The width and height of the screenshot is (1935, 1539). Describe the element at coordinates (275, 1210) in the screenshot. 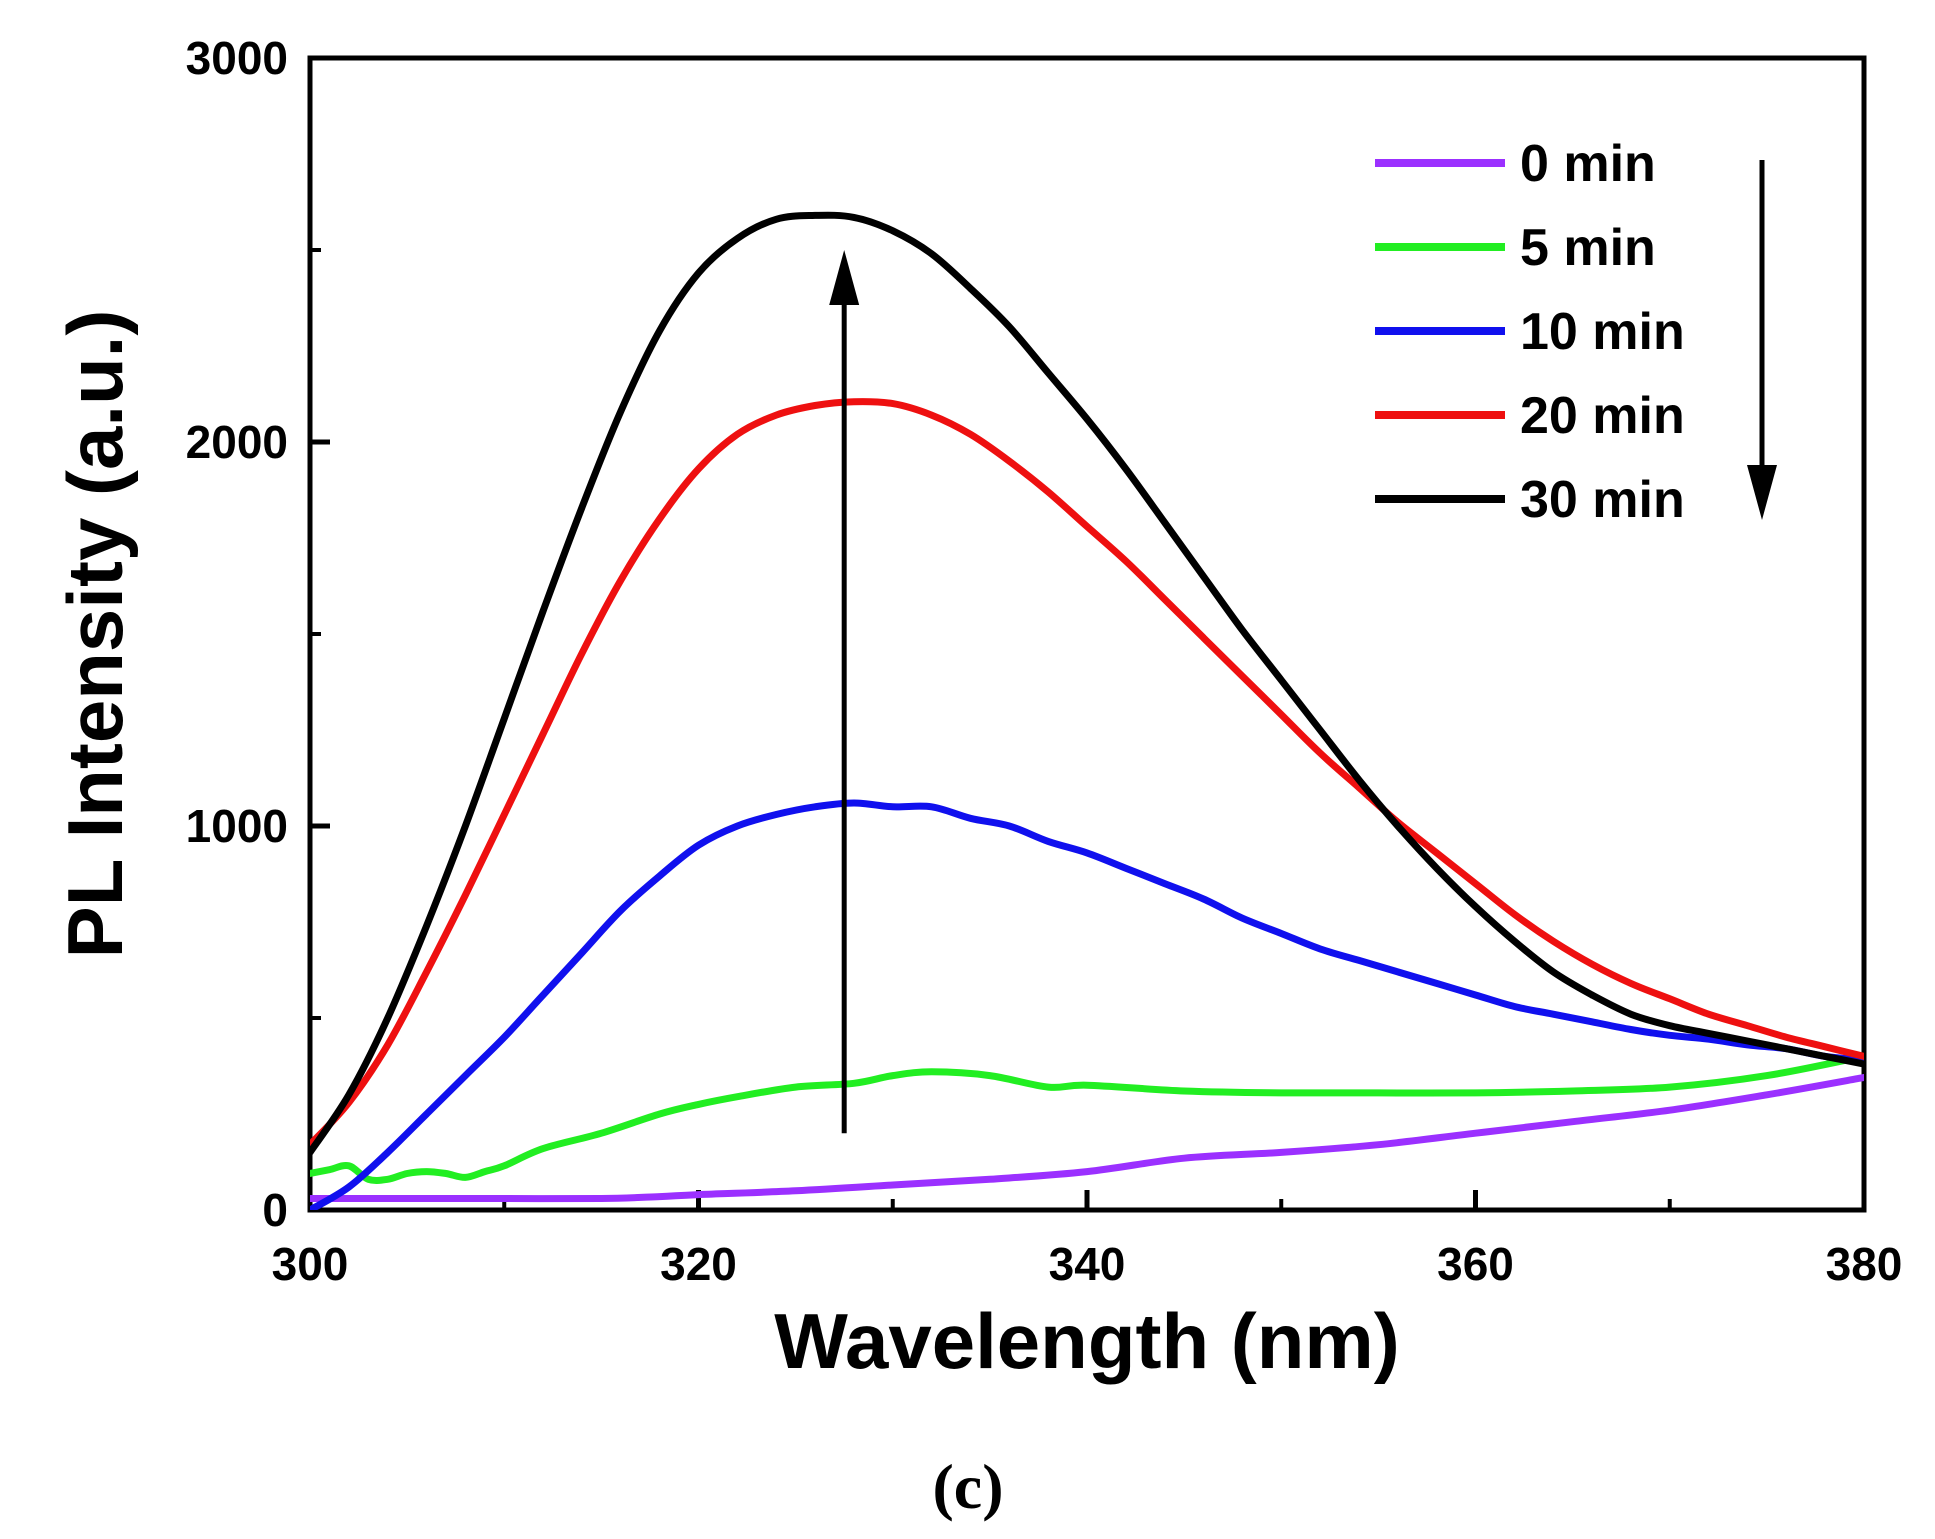

I see `y-tick-label: 0` at that location.